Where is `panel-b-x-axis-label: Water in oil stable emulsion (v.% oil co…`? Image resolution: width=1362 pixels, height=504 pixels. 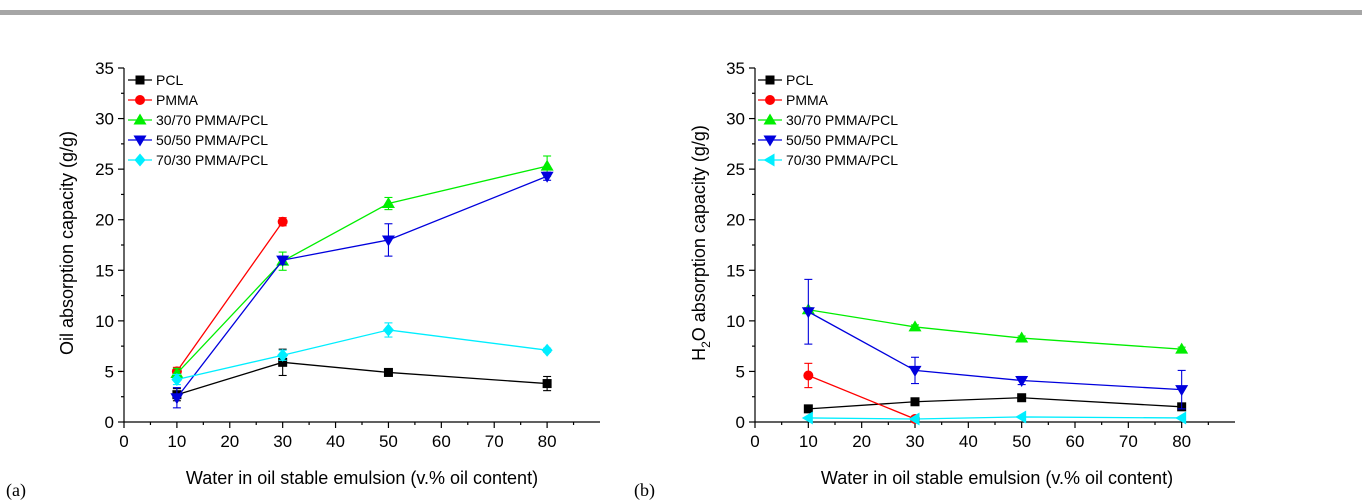
panel-b-x-axis-label: Water in oil stable emulsion (v.% oil co… is located at coordinates (997, 478).